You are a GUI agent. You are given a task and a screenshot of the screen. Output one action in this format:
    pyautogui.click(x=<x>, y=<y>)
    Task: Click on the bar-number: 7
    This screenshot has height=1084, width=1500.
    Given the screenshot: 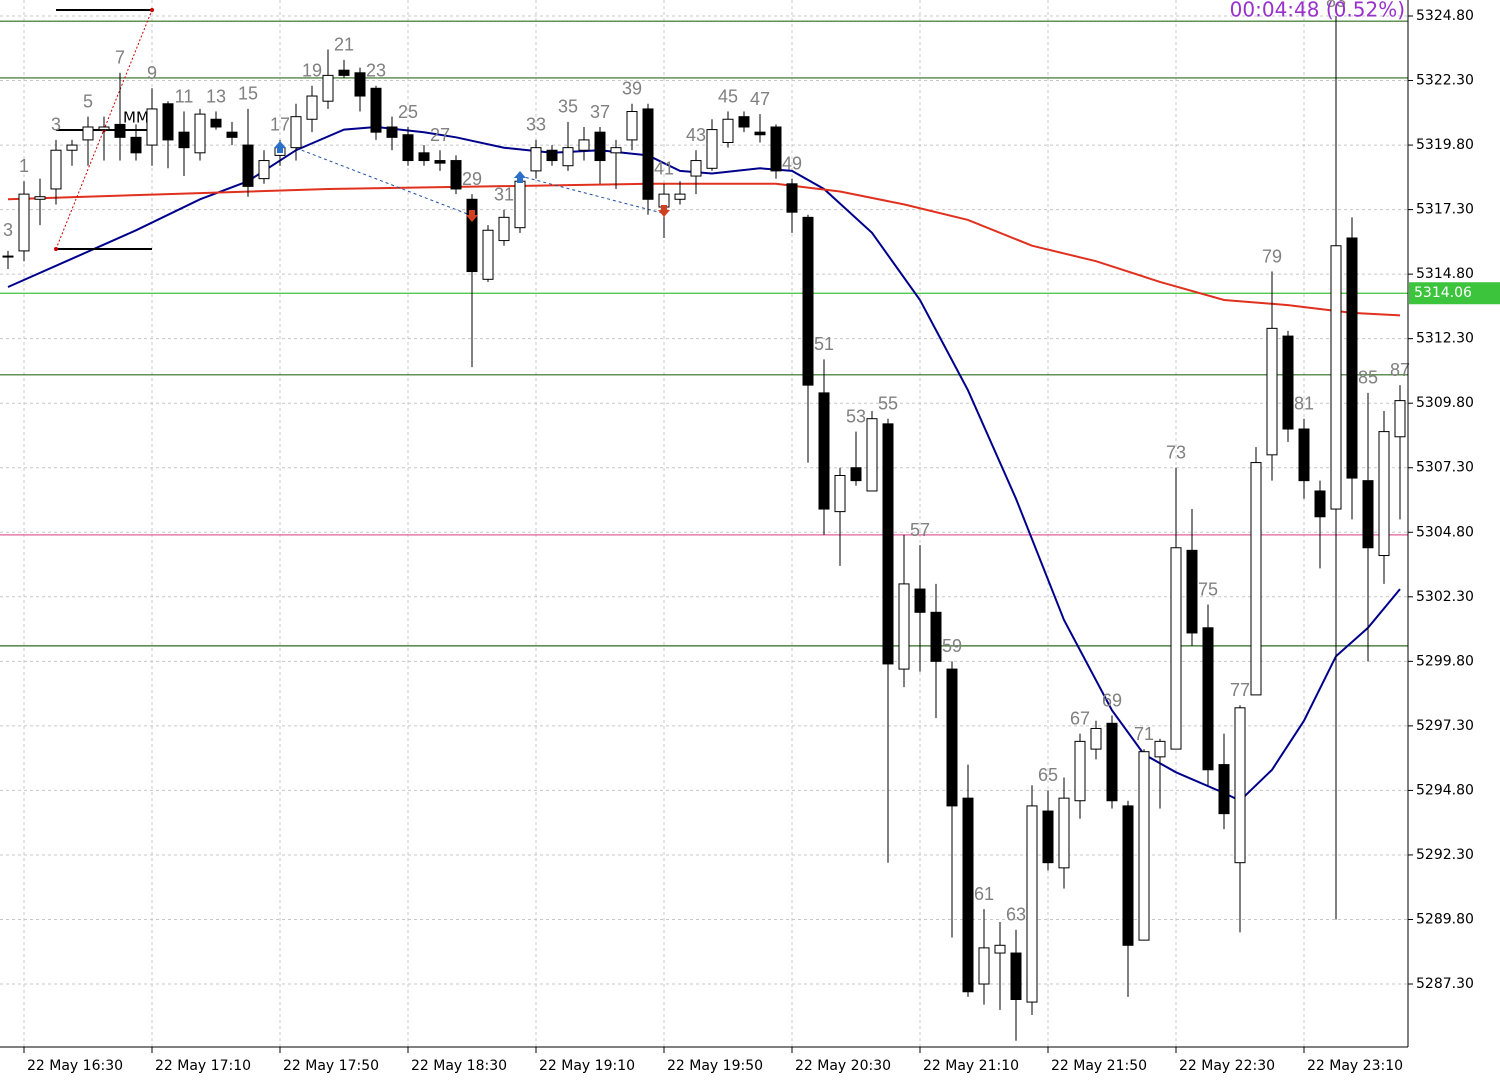 What is the action you would take?
    pyautogui.click(x=120, y=58)
    